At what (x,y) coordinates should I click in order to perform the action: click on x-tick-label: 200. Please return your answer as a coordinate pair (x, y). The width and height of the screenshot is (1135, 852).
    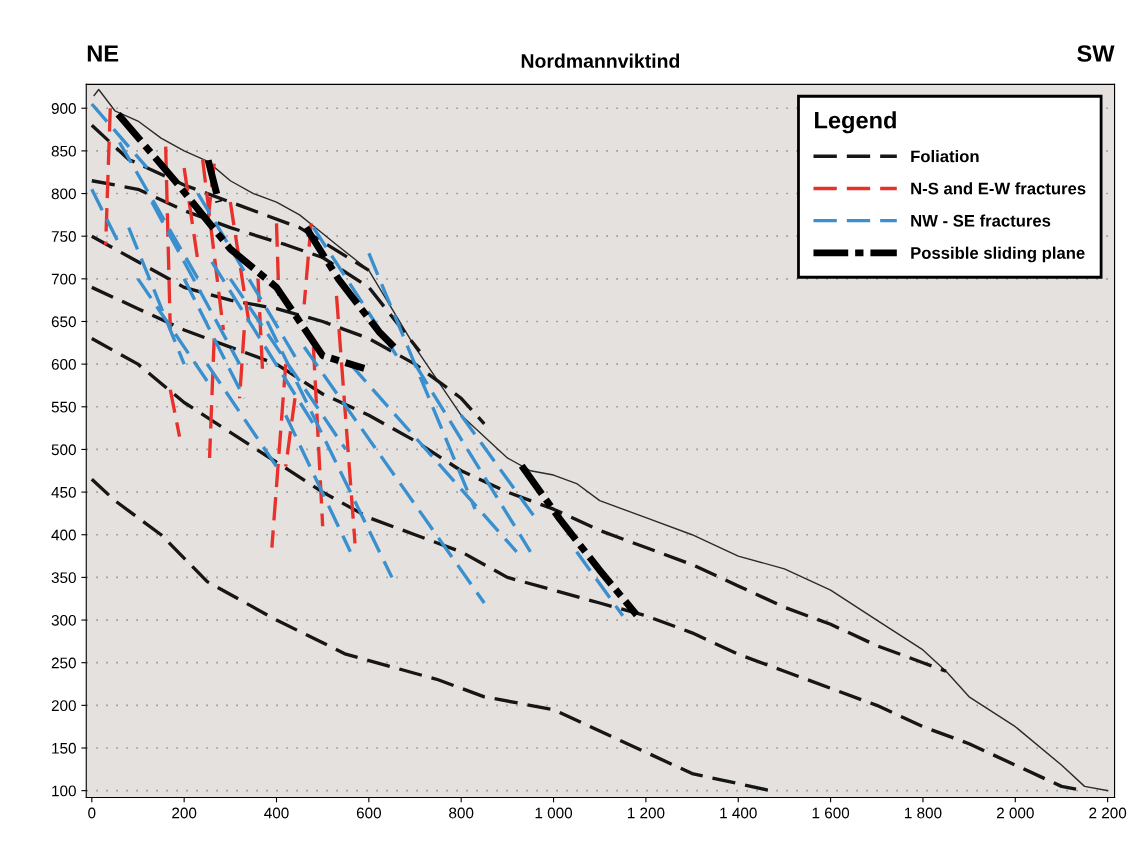
    Looking at the image, I should click on (184, 813).